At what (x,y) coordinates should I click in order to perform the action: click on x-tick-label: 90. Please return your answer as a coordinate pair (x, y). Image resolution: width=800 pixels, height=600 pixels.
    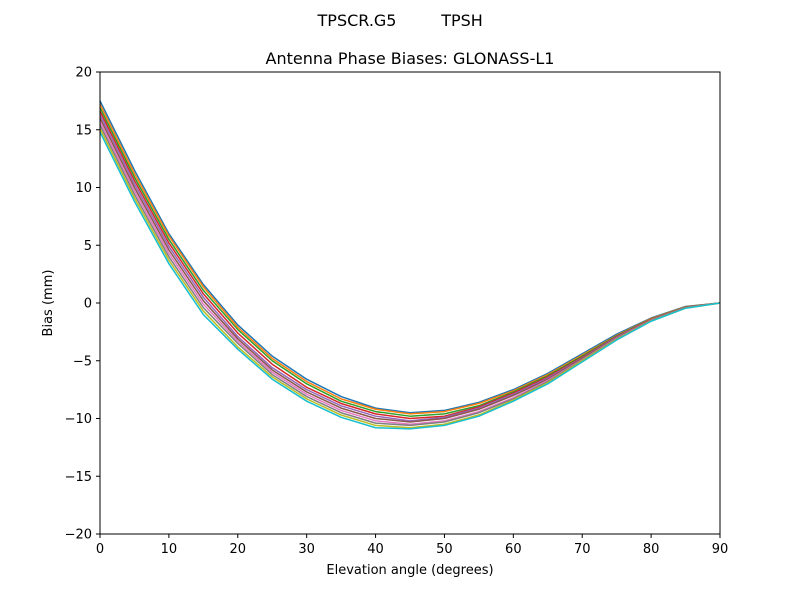
    Looking at the image, I should click on (720, 549).